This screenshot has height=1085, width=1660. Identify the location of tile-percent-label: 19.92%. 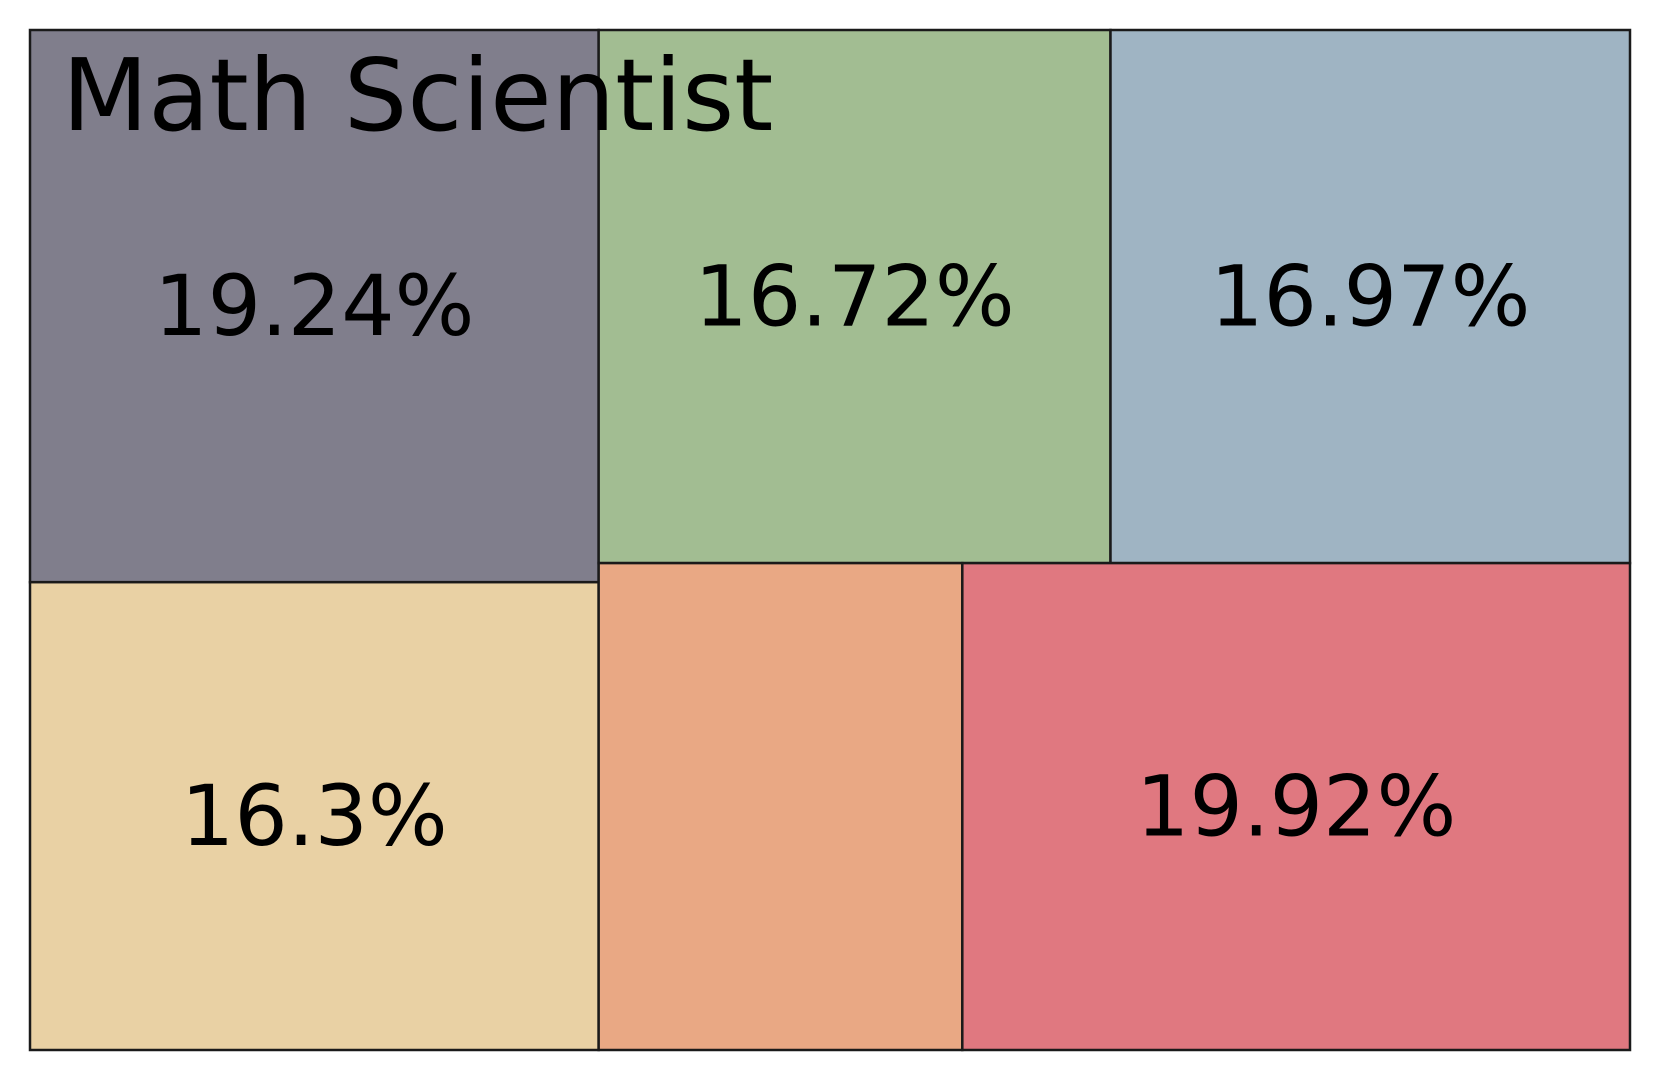
(1296, 807).